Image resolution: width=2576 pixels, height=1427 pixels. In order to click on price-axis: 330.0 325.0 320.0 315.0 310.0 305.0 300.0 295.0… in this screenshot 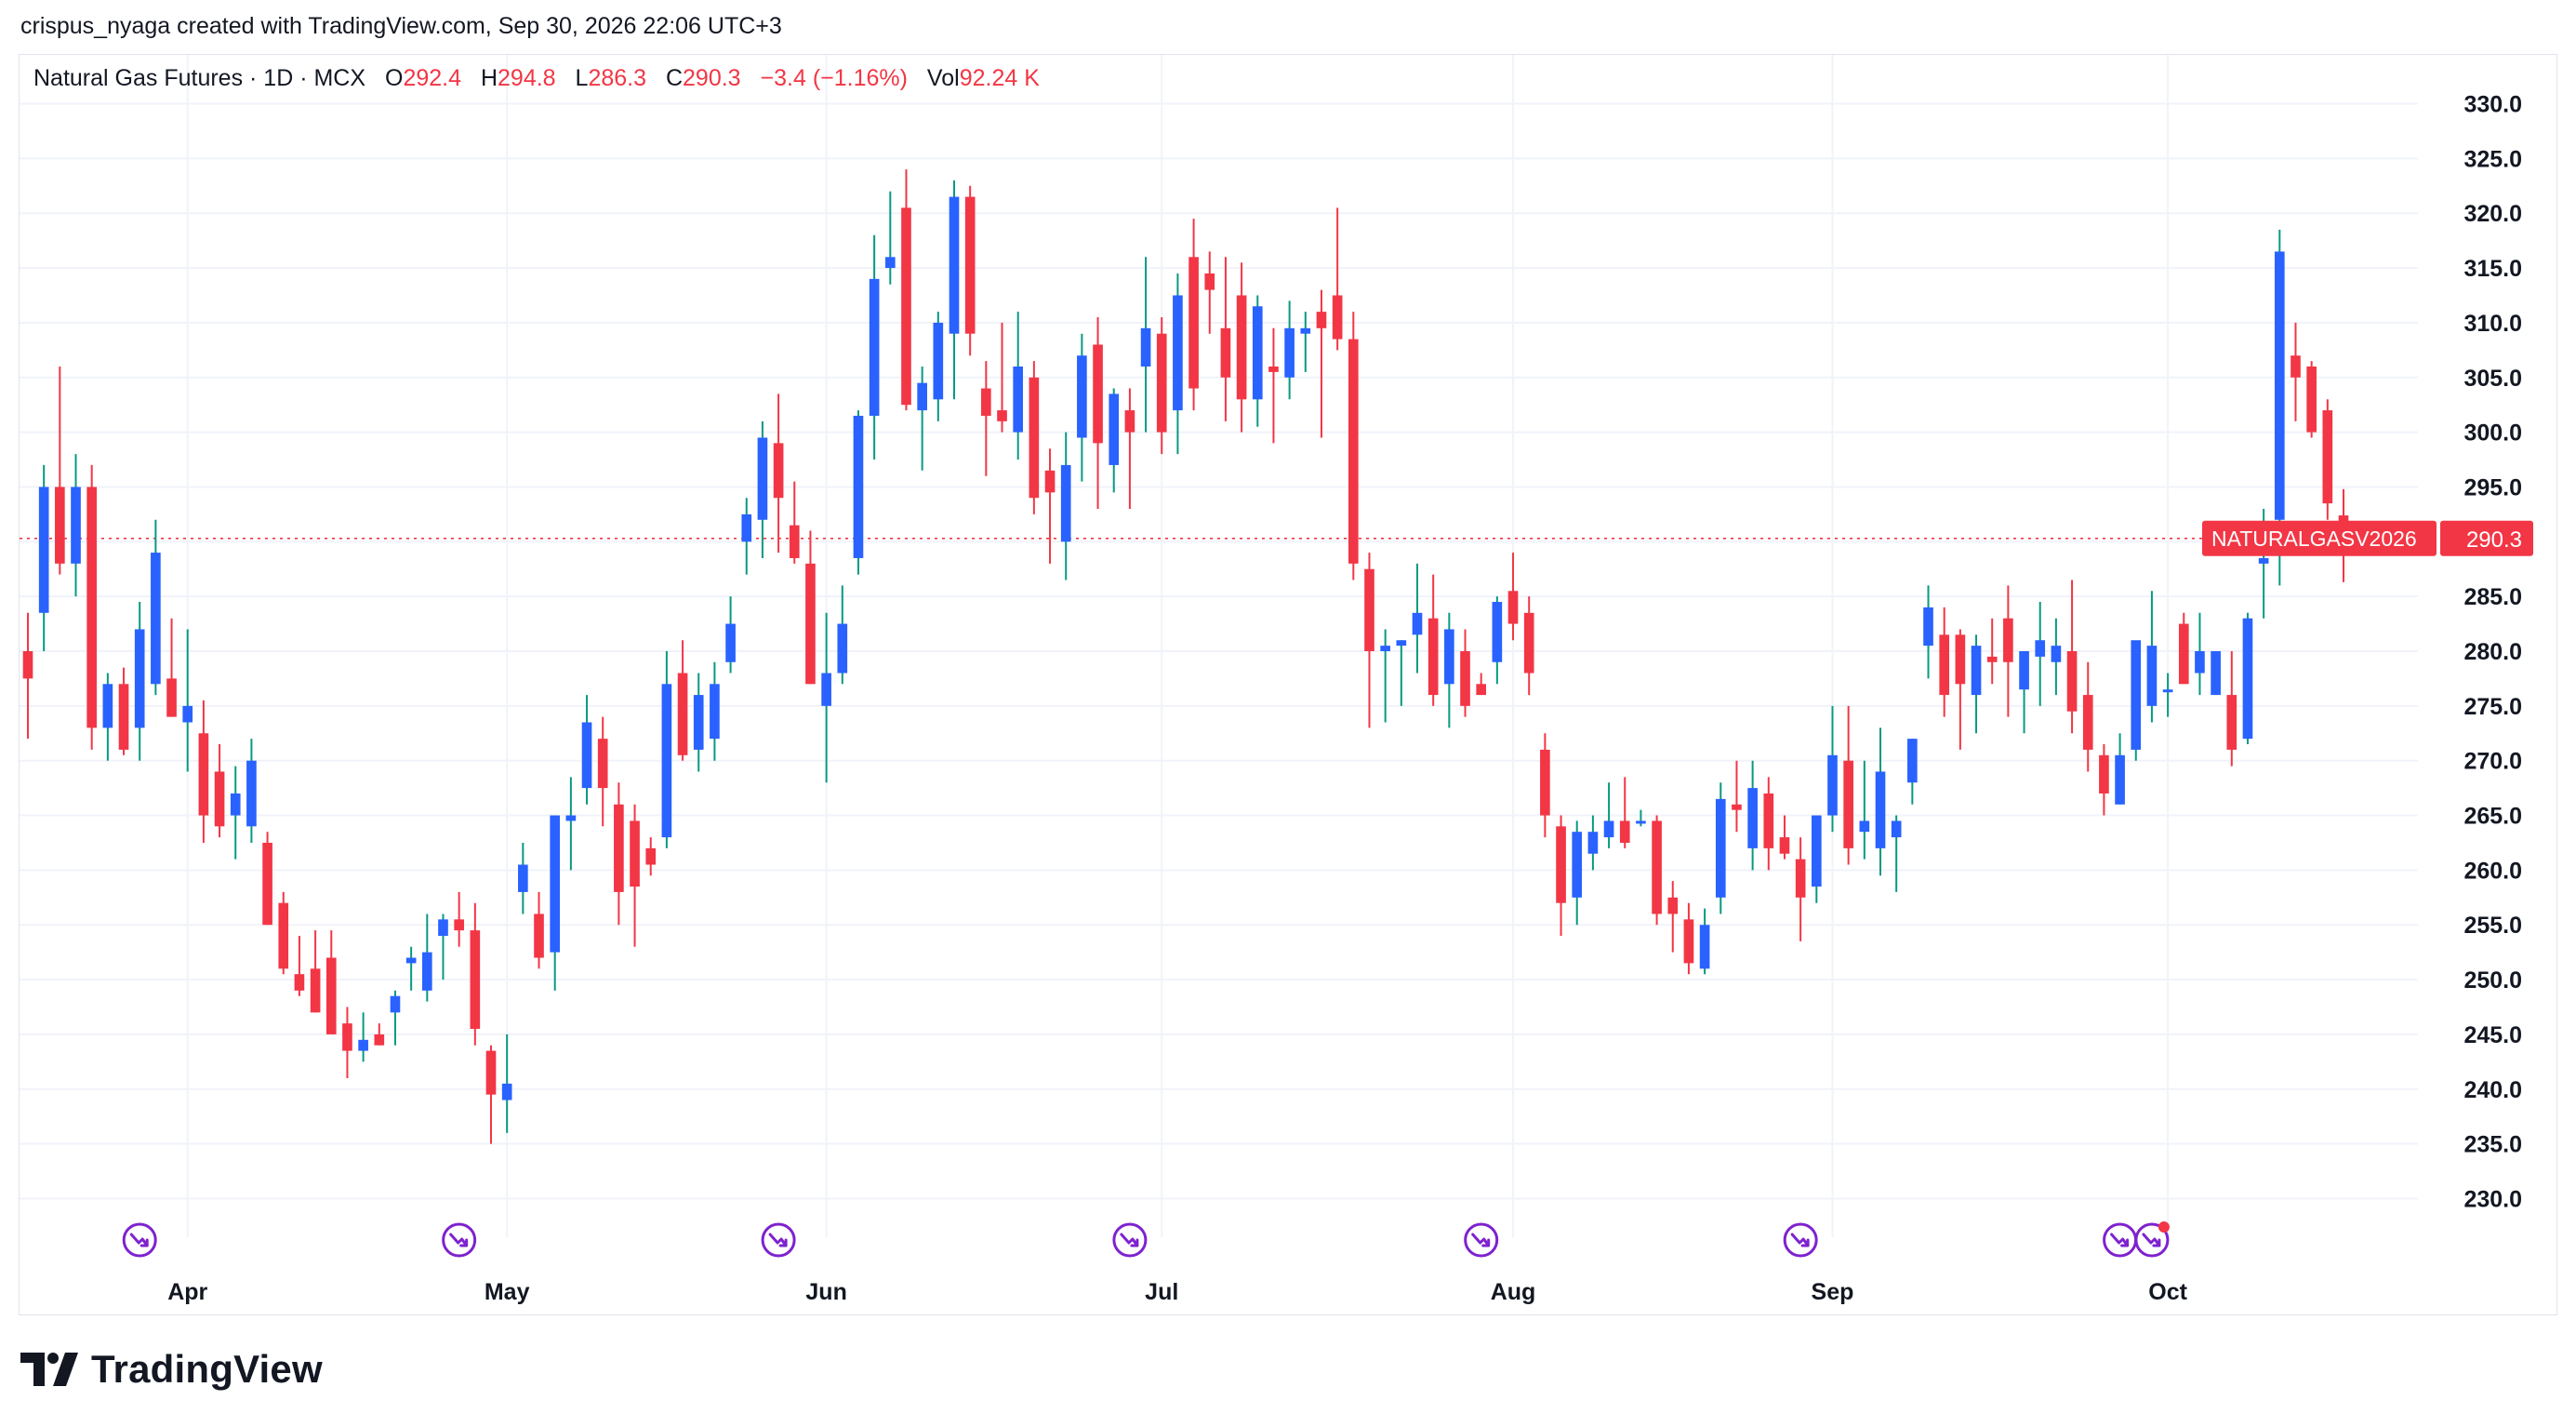, I will do `click(2492, 652)`.